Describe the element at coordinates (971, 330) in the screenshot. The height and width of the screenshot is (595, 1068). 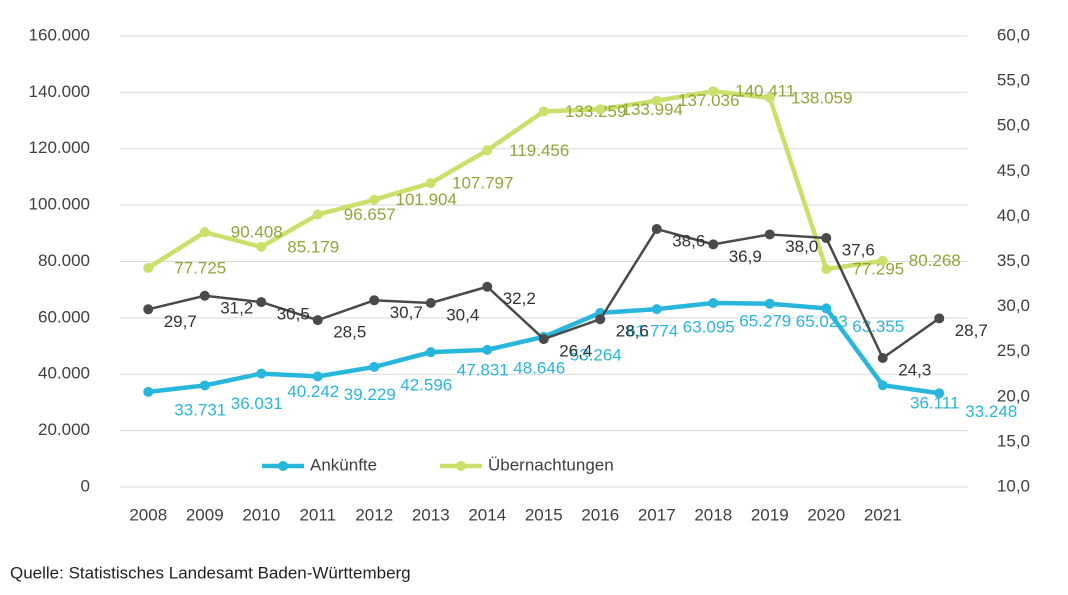
I see `data-label: 28,7` at that location.